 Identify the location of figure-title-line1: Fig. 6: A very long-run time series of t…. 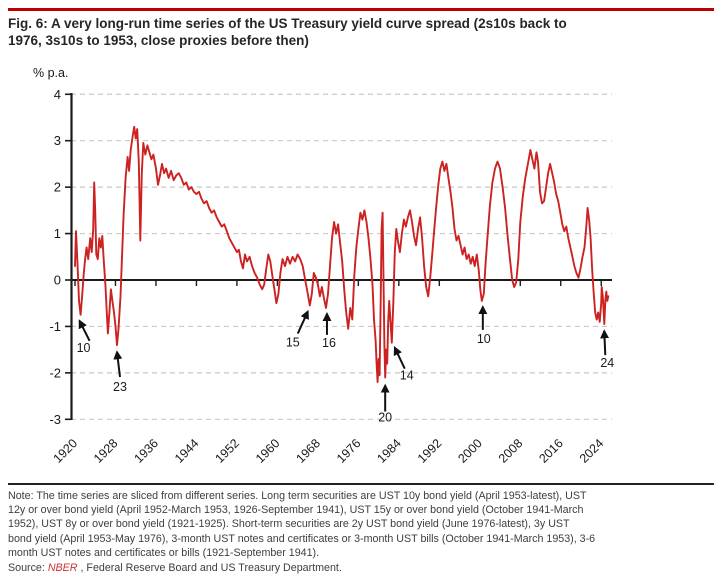
(287, 23).